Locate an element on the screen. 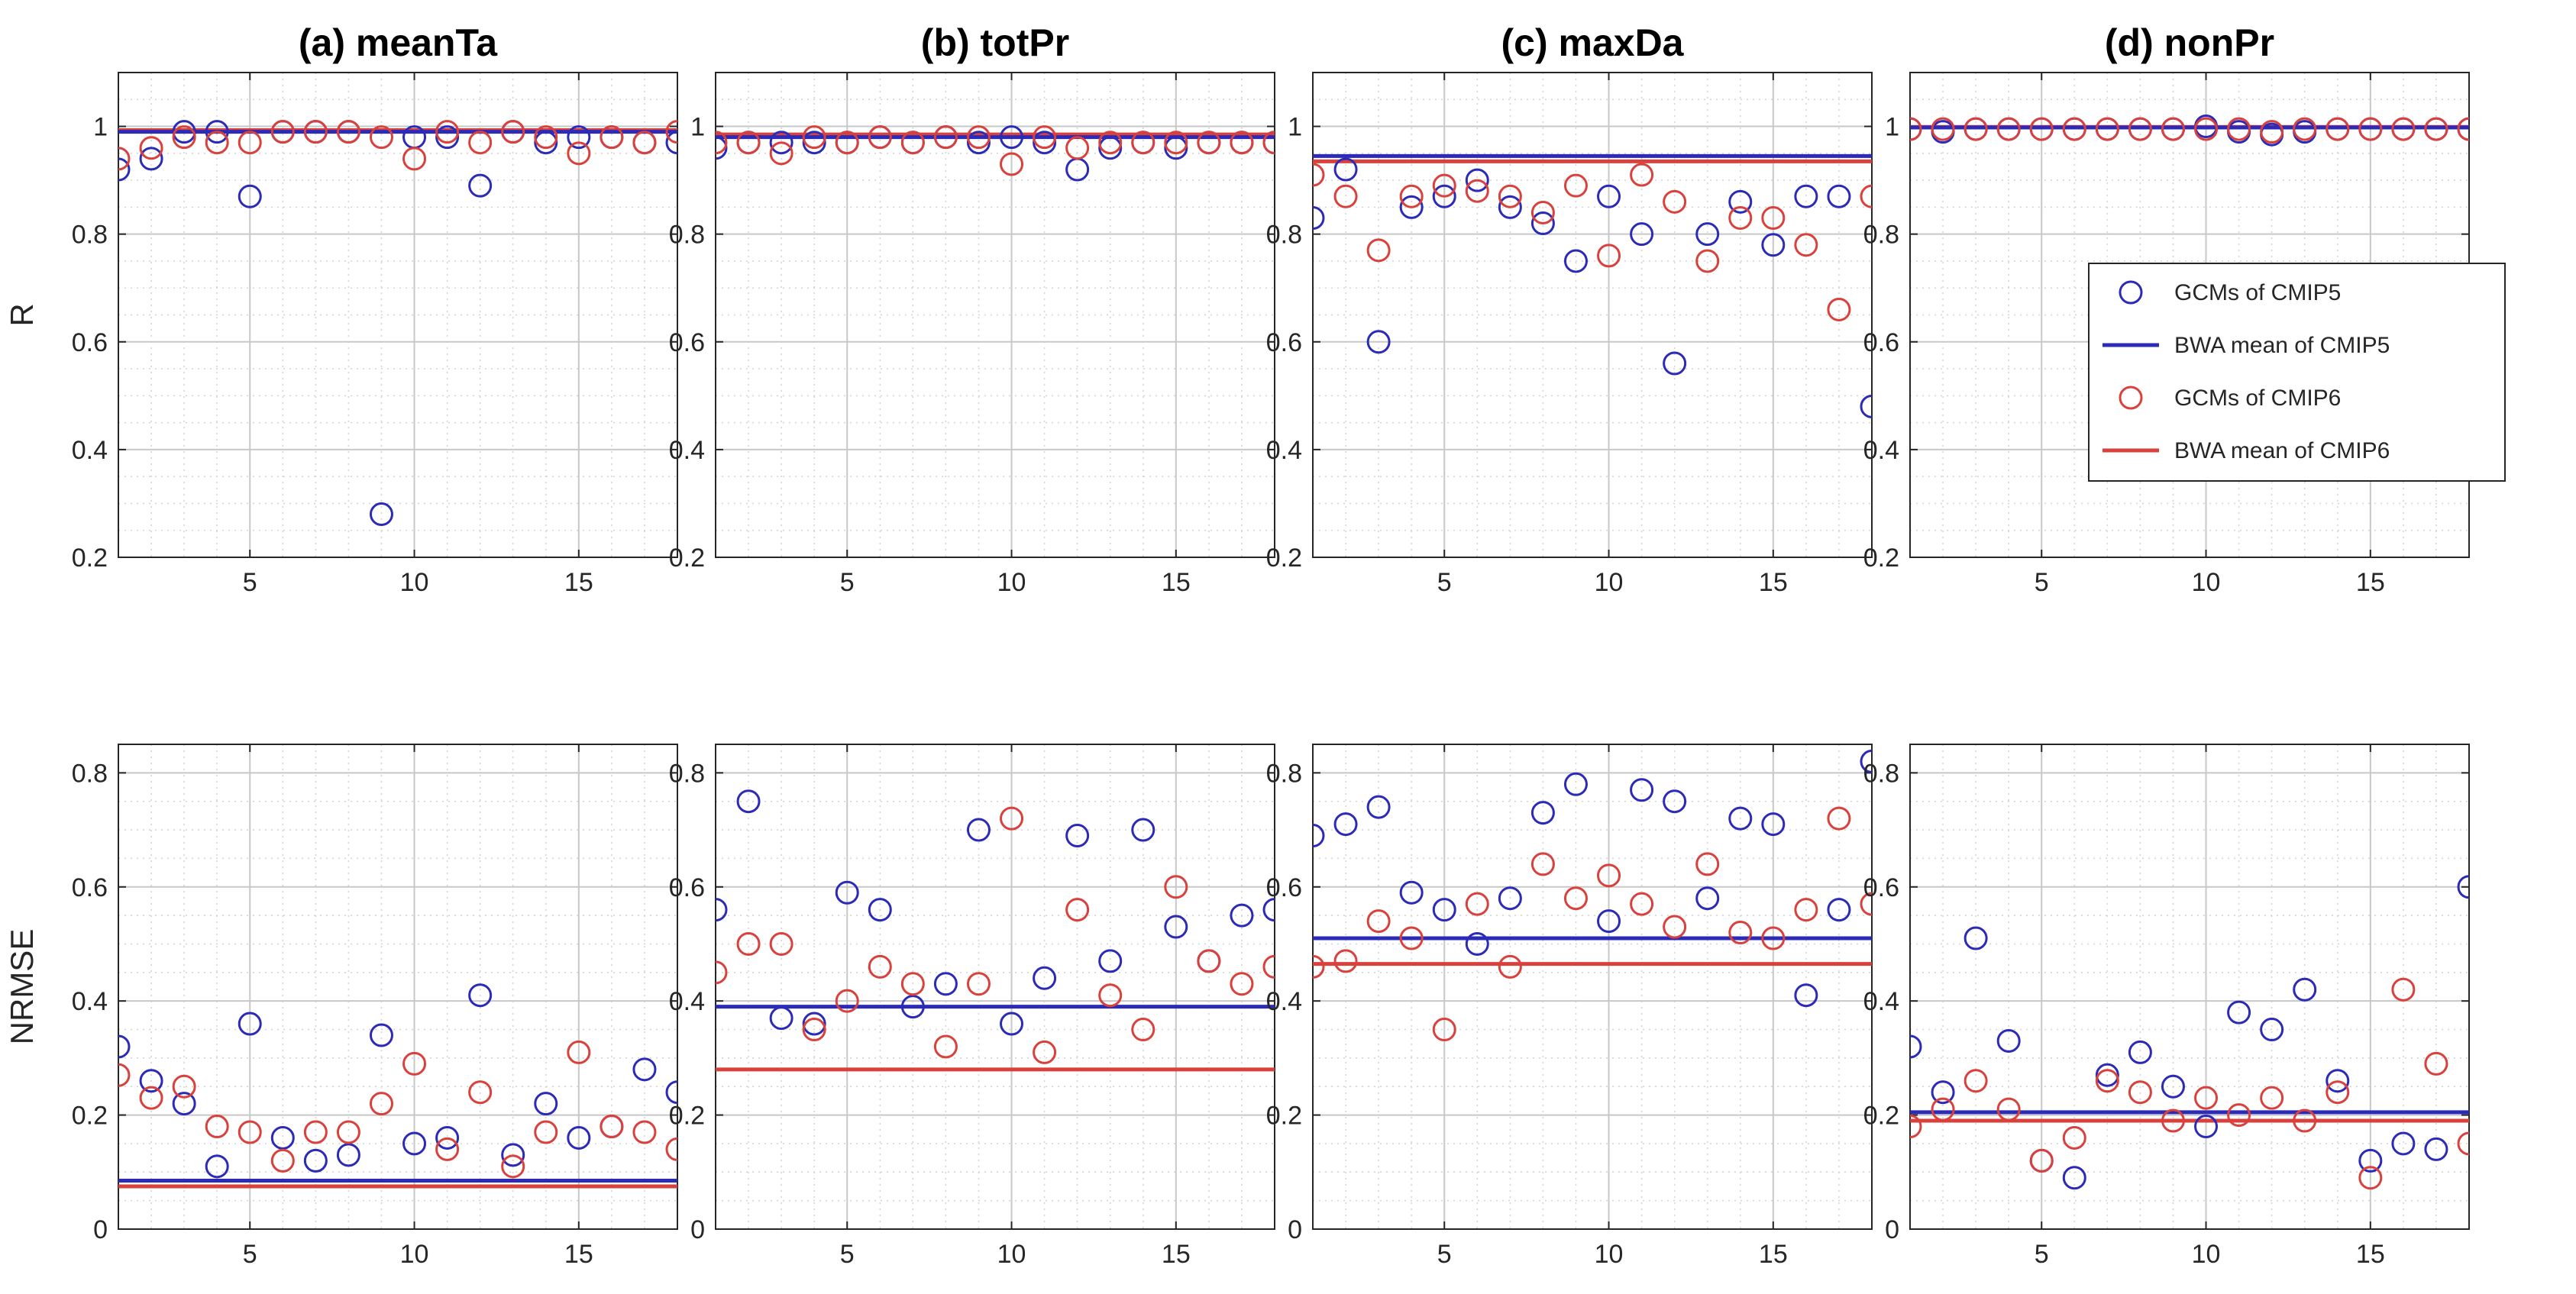 This screenshot has width=2576, height=1294. panel-5: 5 10 15 0 0.2 0.4 0.6 0.8 NRMSE is located at coordinates (341, 1006).